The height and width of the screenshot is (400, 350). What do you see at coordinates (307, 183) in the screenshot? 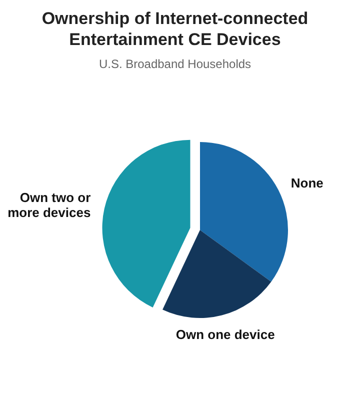
I see `slice-label: None` at bounding box center [307, 183].